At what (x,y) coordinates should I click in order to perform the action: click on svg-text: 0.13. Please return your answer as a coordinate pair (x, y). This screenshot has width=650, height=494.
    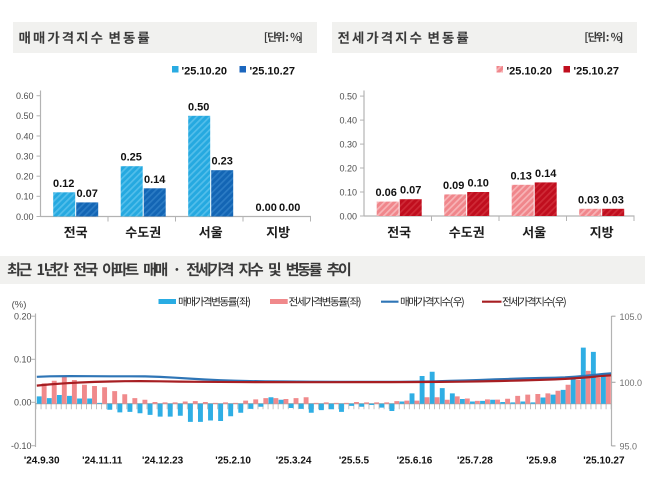
    Looking at the image, I should click on (520, 176).